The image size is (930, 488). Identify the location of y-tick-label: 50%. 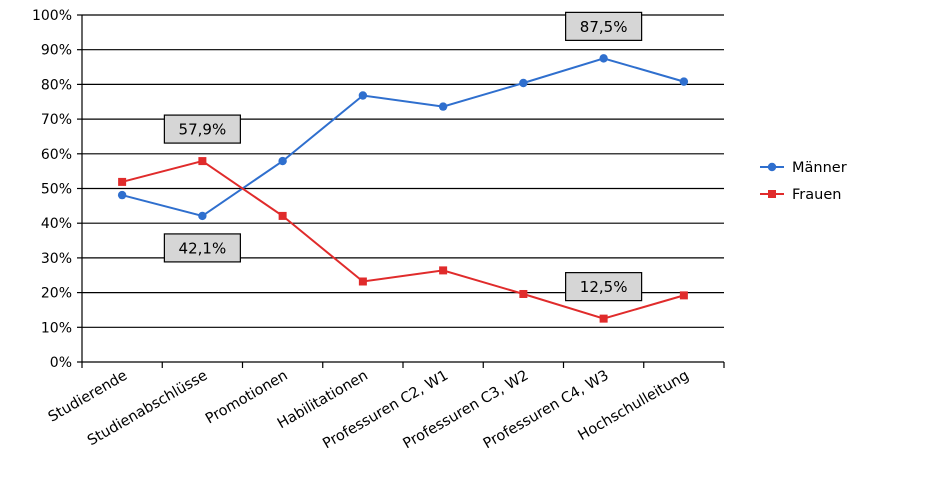
(56, 190).